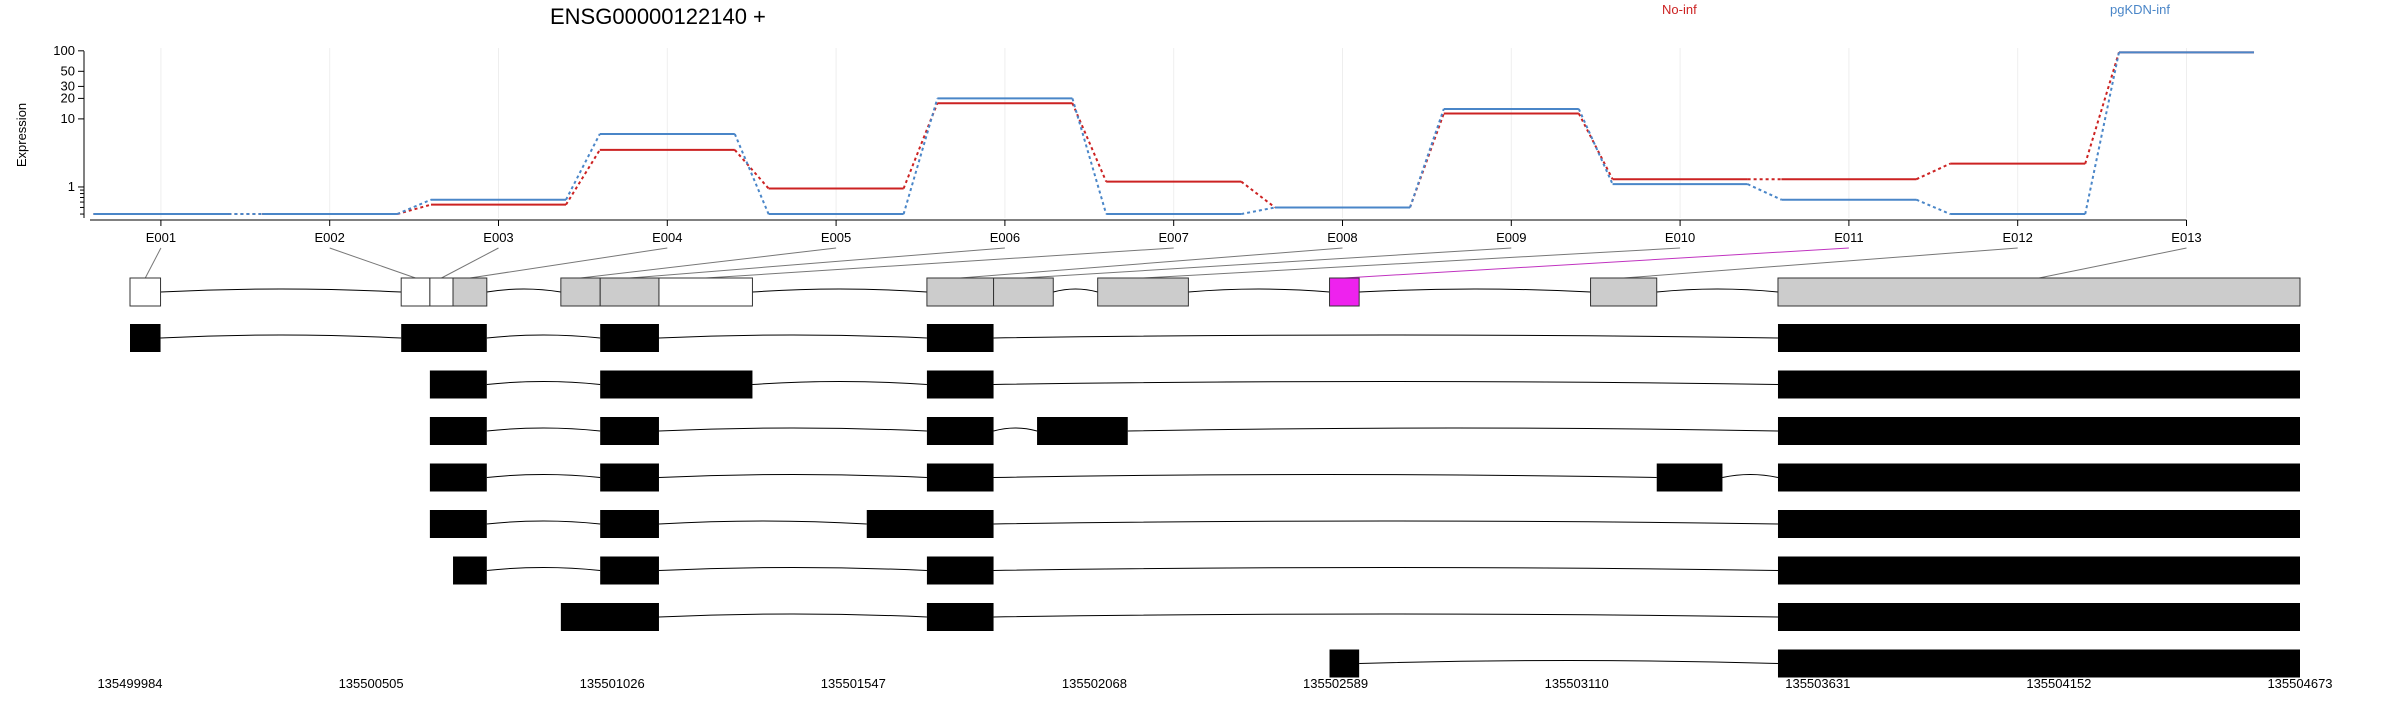 The width and height of the screenshot is (2400, 705). I want to click on x-tick-label-e004: E004, so click(667, 237).